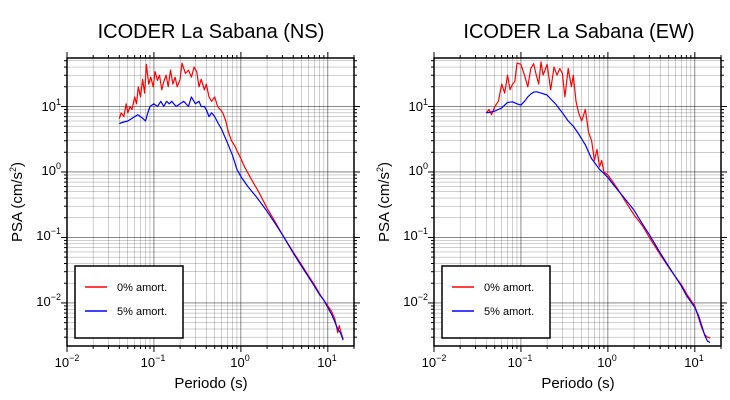  What do you see at coordinates (211, 32) in the screenshot?
I see `chart-title-ns: ICODER La Sabana (NS)` at bounding box center [211, 32].